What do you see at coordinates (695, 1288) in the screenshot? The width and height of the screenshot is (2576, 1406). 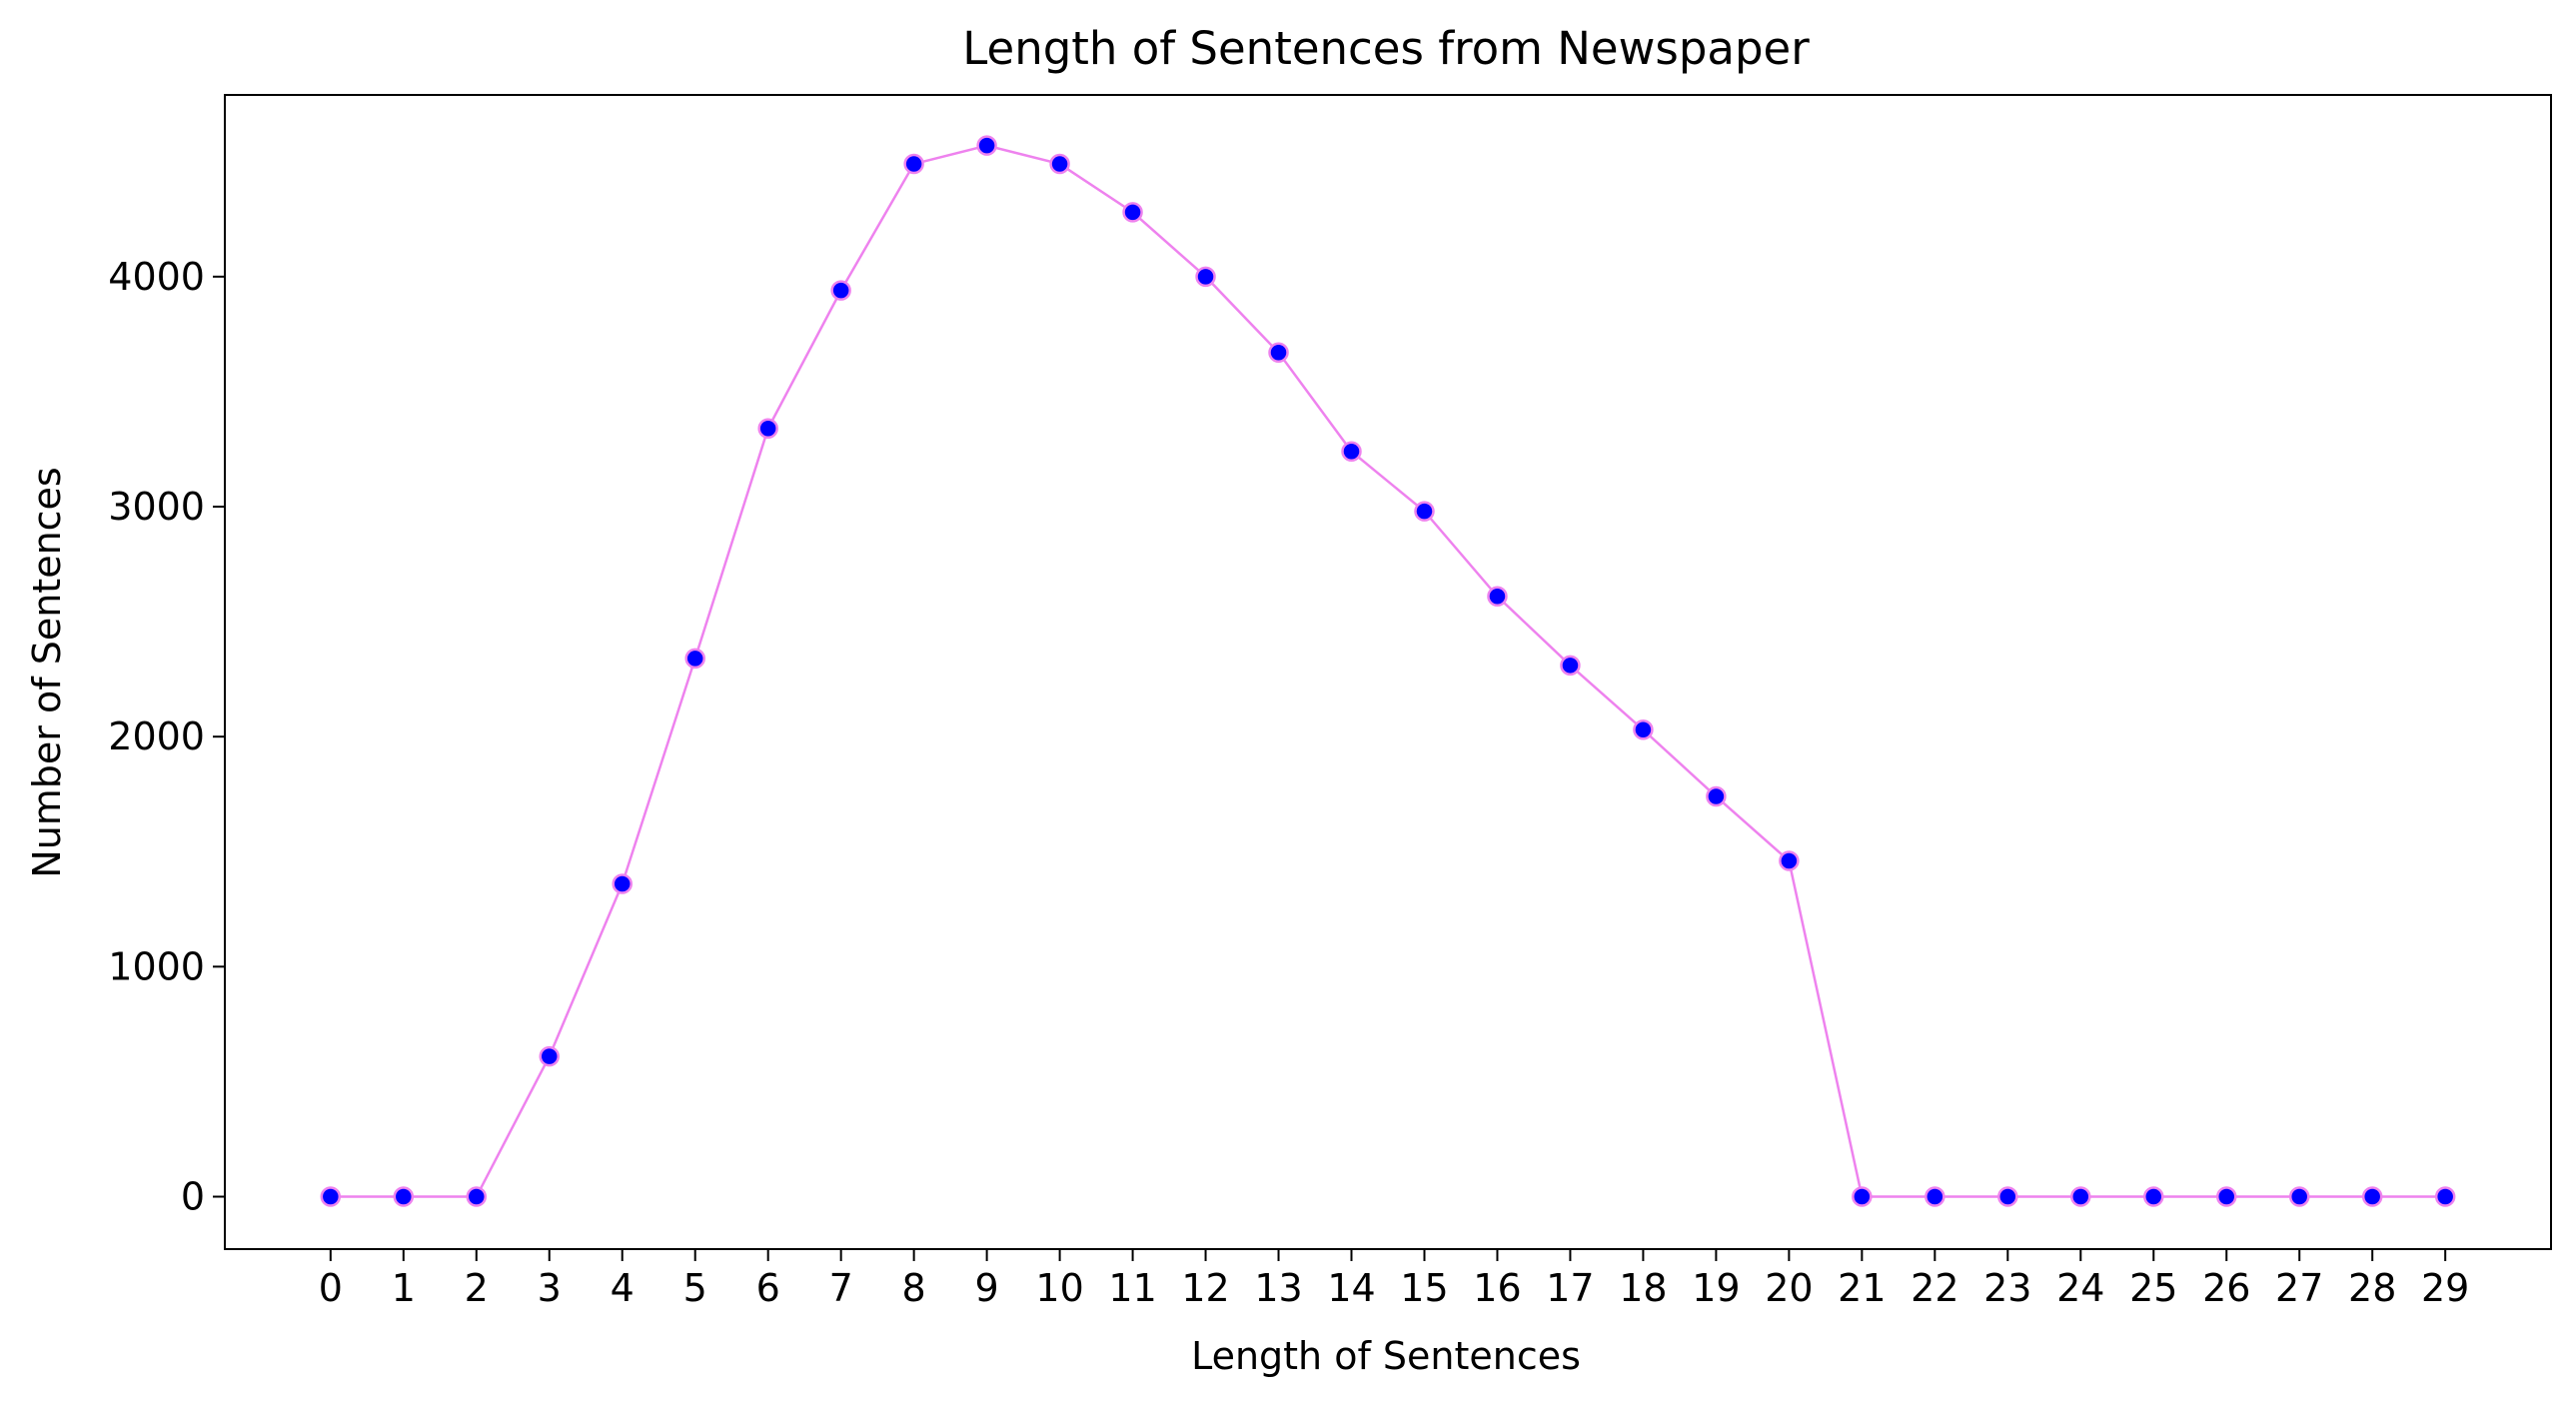 I see `x-tick-label: 5` at bounding box center [695, 1288].